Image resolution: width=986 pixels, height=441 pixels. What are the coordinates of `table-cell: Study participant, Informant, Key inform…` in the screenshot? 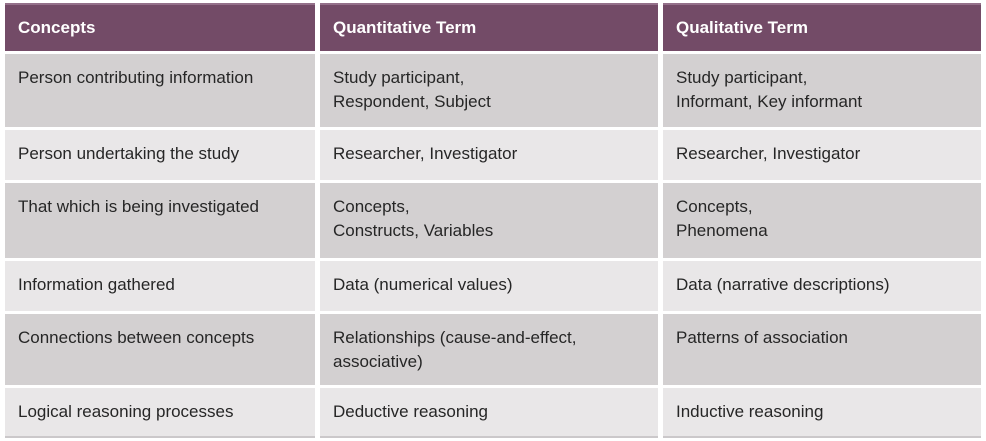 It's located at (822, 90).